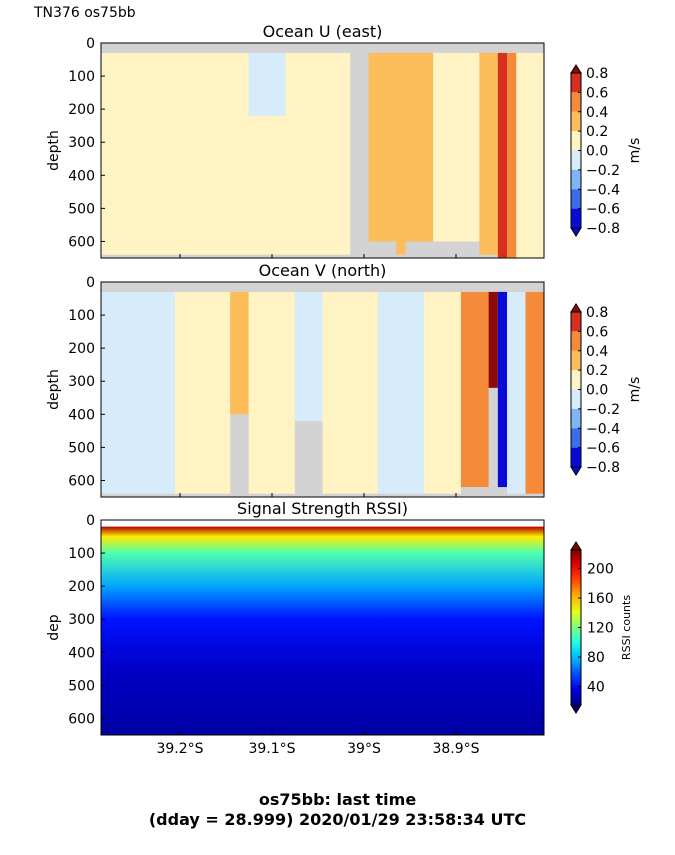 The height and width of the screenshot is (855, 675). What do you see at coordinates (455, 749) in the screenshot?
I see `x-tick-label: 38.9°S` at bounding box center [455, 749].